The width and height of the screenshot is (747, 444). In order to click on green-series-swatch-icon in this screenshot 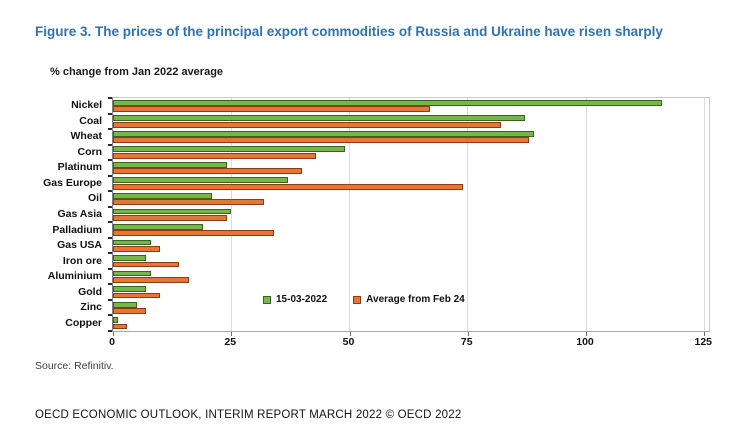, I will do `click(267, 299)`.